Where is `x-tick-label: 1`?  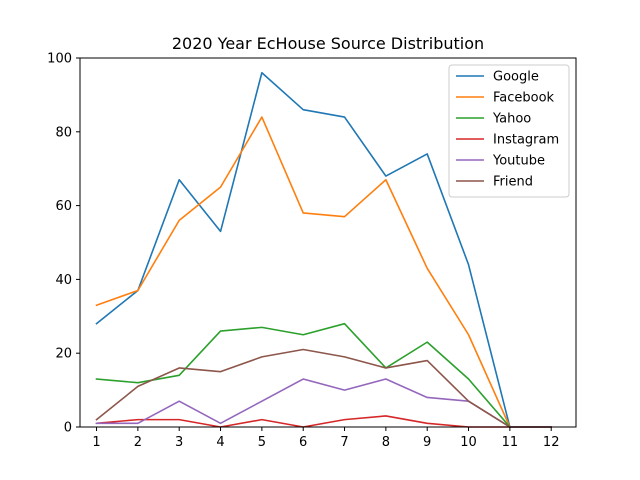 x-tick-label: 1 is located at coordinates (96, 442).